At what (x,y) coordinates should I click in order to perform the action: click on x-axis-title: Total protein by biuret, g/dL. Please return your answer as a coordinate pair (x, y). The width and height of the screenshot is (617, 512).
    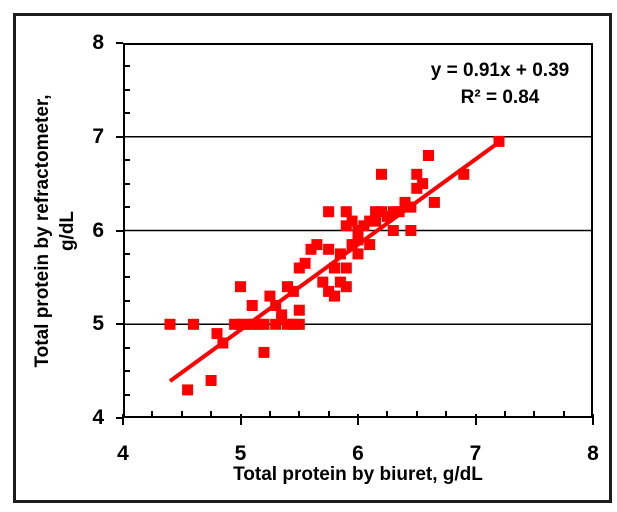
    Looking at the image, I should click on (358, 474).